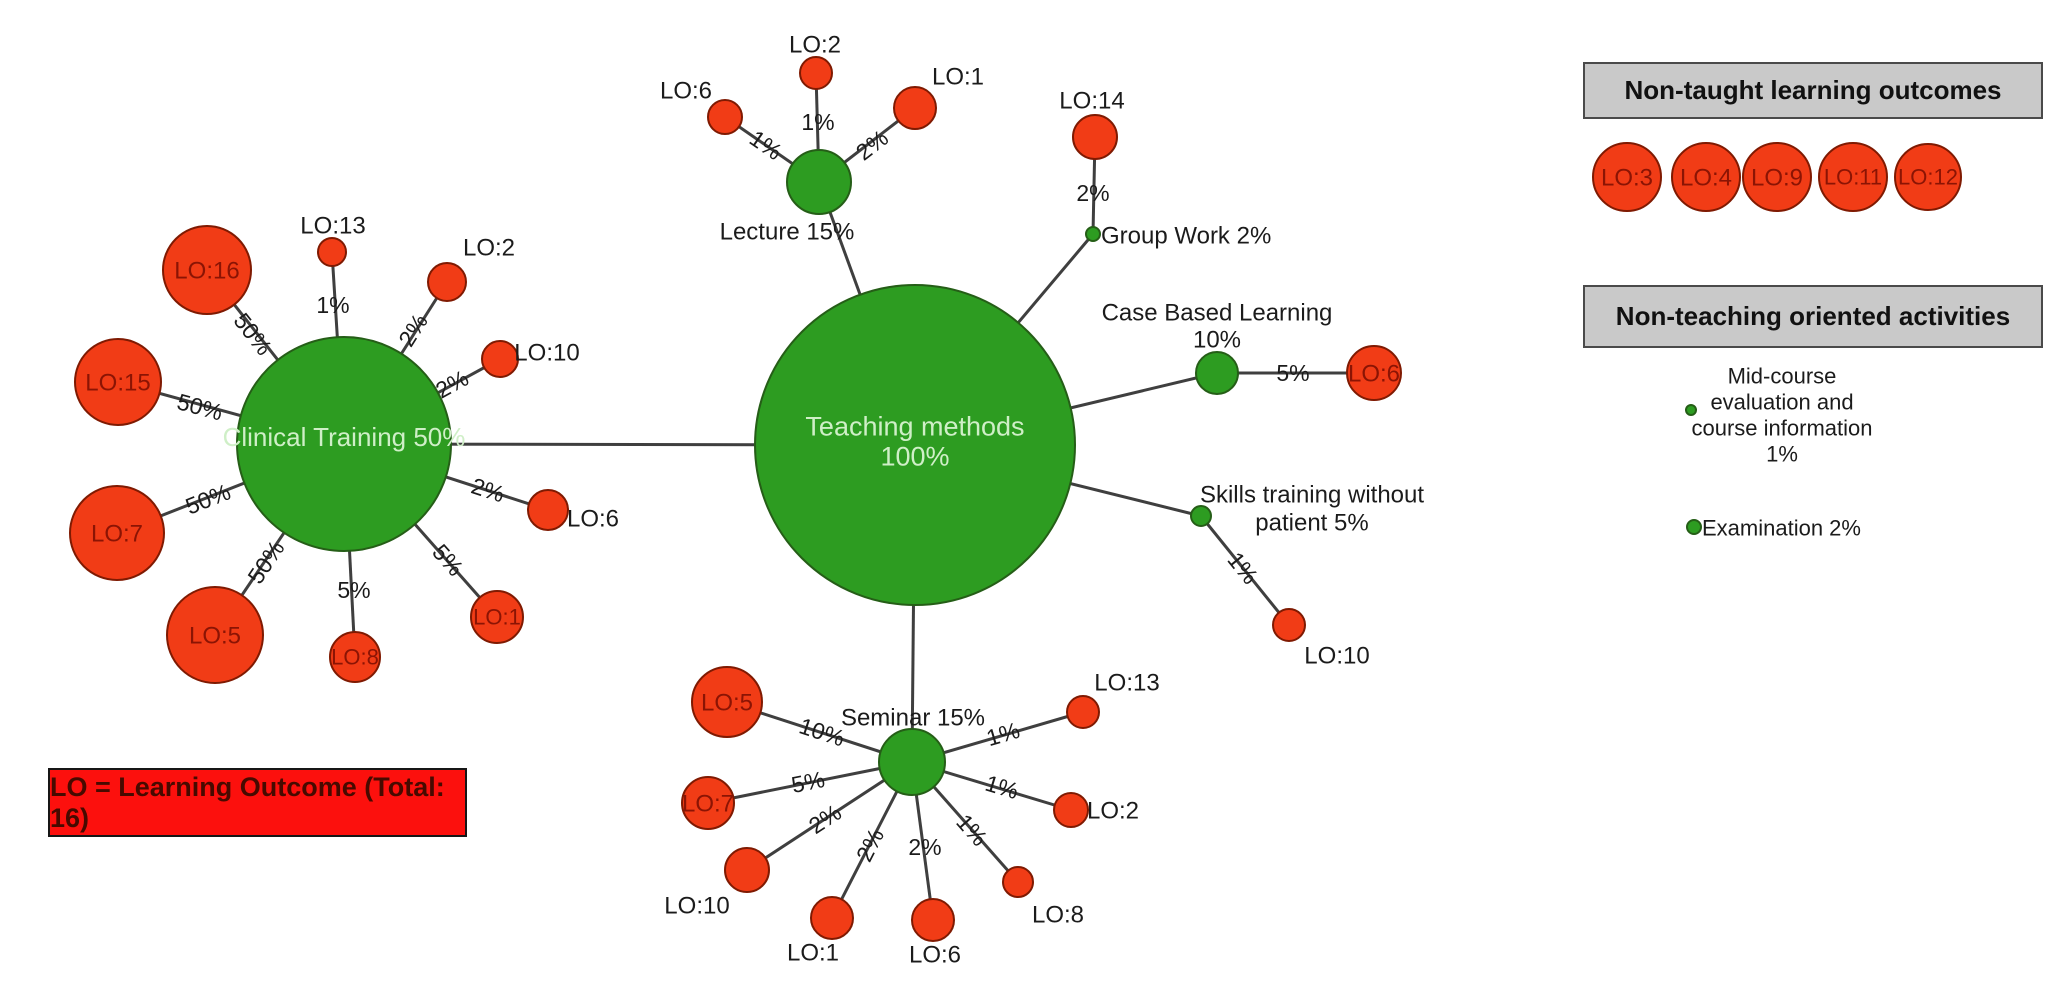  What do you see at coordinates (546, 352) in the screenshot?
I see `node-label-c10: LO:10` at bounding box center [546, 352].